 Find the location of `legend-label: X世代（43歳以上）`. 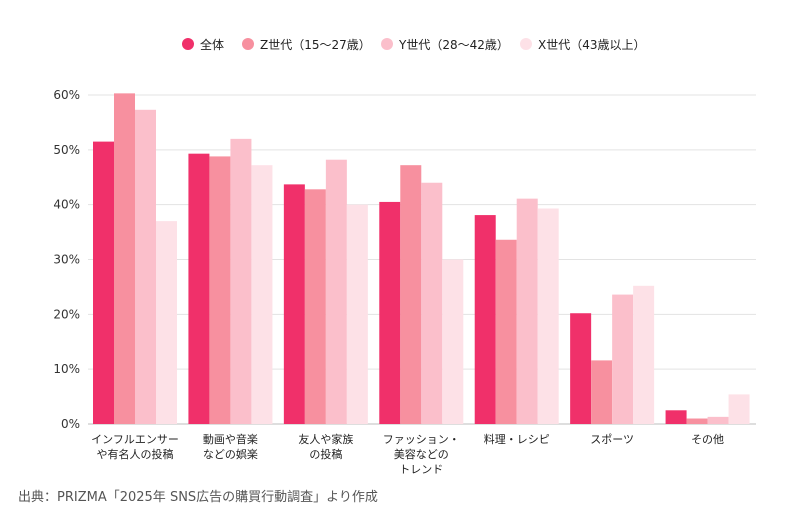

legend-label: X世代（43歳以上） is located at coordinates (592, 45).